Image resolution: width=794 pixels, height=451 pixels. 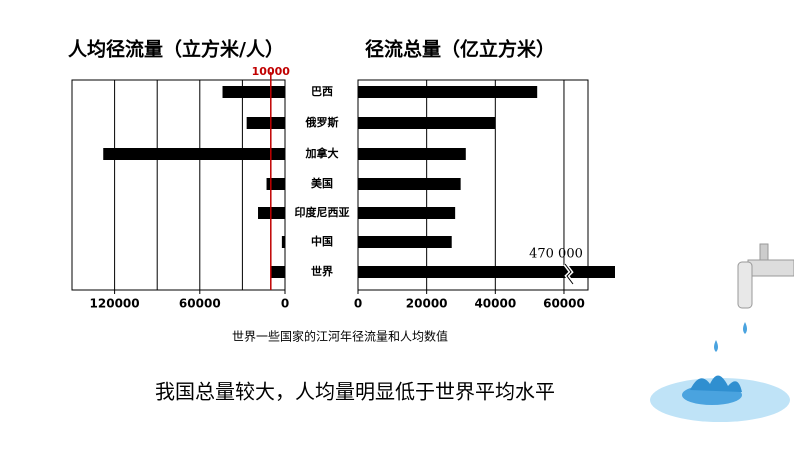 I want to click on chart-title: 径流总量（亿立方米）, so click(x=460, y=49).